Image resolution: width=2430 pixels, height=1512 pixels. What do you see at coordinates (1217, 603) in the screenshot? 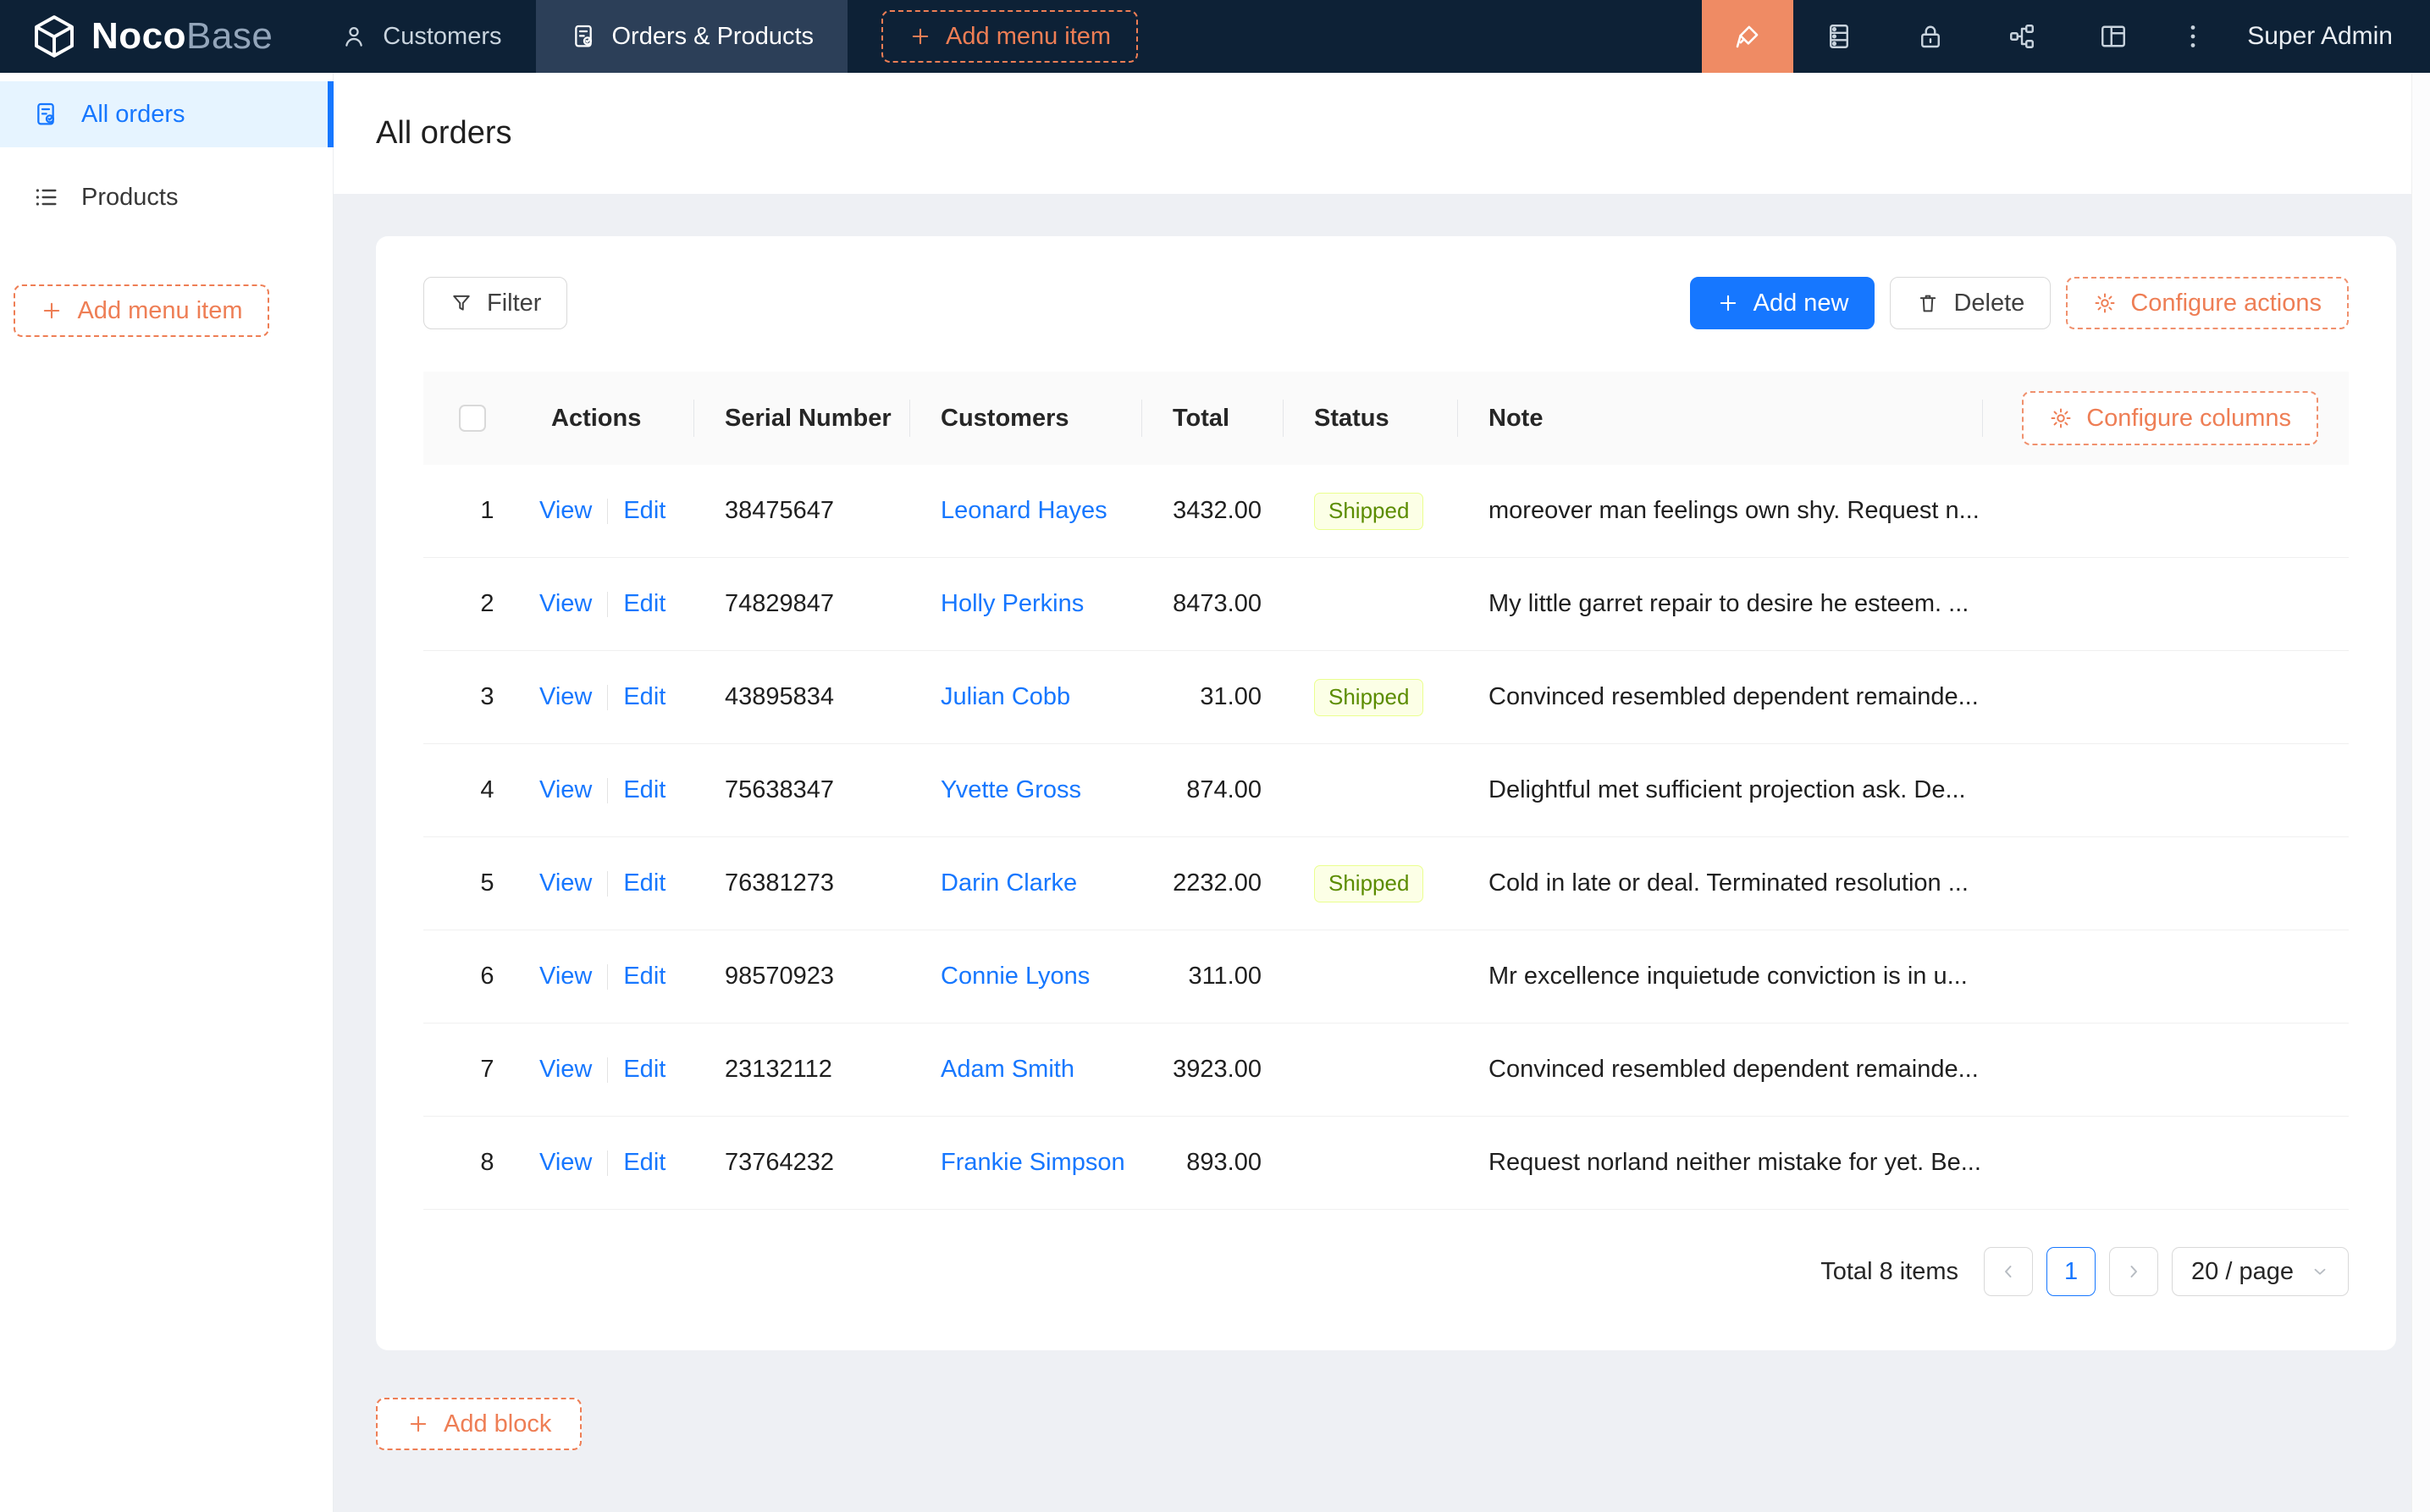
I see `total-value: 8473.00` at bounding box center [1217, 603].